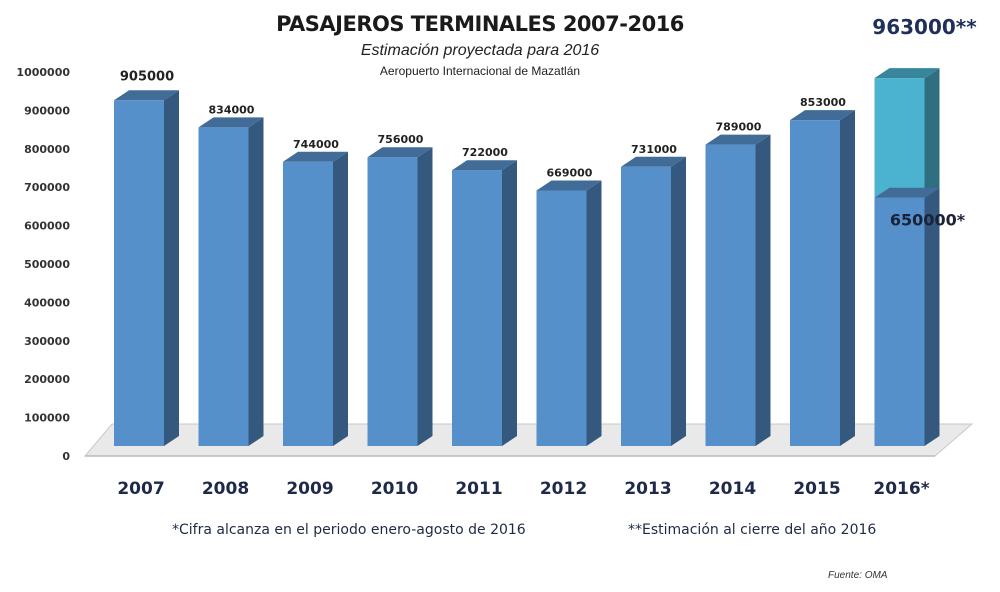 This screenshot has width=1000, height=592. What do you see at coordinates (570, 172) in the screenshot?
I see `data-label: 669000` at bounding box center [570, 172].